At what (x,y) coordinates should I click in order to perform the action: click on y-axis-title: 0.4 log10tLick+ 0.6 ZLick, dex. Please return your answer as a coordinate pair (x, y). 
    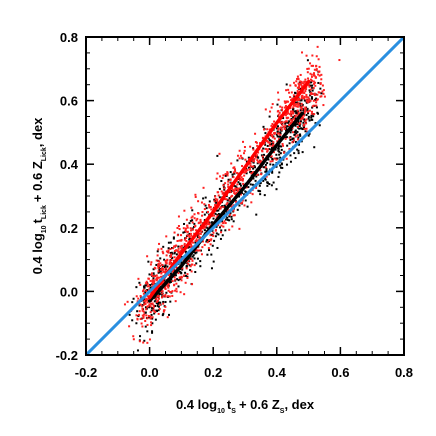
    Looking at the image, I should click on (39, 196).